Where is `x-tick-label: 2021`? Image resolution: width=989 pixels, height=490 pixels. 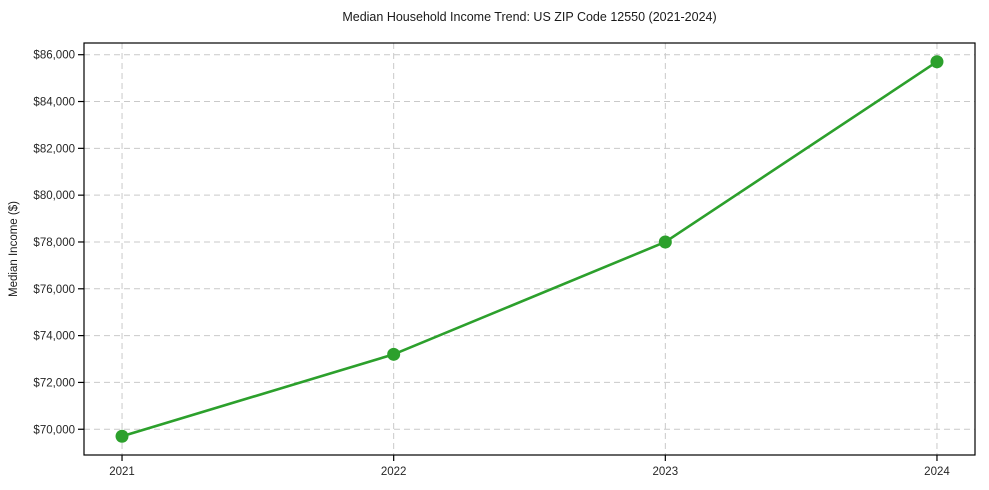
x-tick-label: 2021 is located at coordinates (122, 472).